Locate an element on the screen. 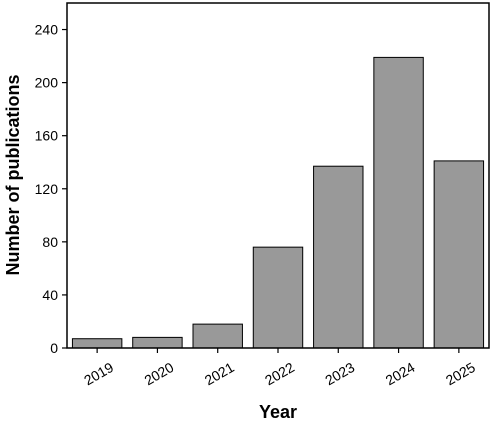 Image resolution: width=500 pixels, height=427 pixels. y-axis-ticks: 0 40 80 120 160 200 240 is located at coordinates (51, 189).